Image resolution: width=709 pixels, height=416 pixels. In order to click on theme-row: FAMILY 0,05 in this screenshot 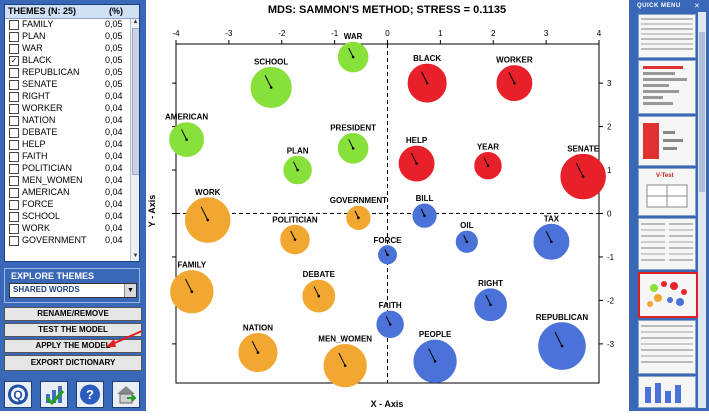, I will do `click(67, 25)`.